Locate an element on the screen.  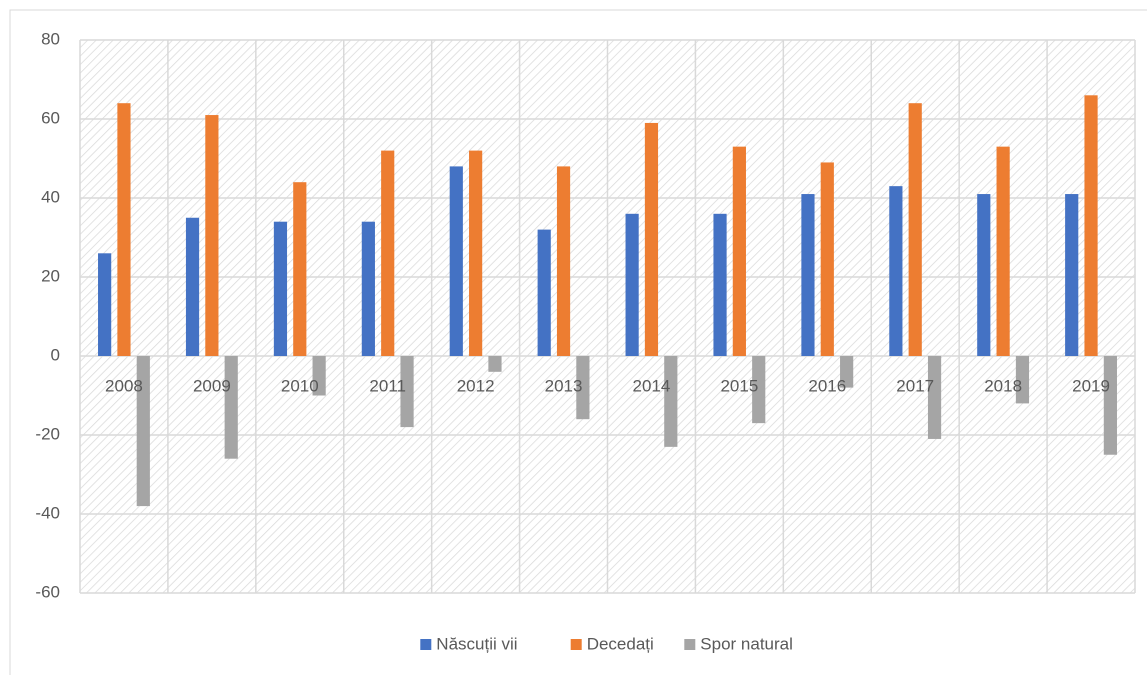
x-tick-label: 2015 is located at coordinates (739, 385).